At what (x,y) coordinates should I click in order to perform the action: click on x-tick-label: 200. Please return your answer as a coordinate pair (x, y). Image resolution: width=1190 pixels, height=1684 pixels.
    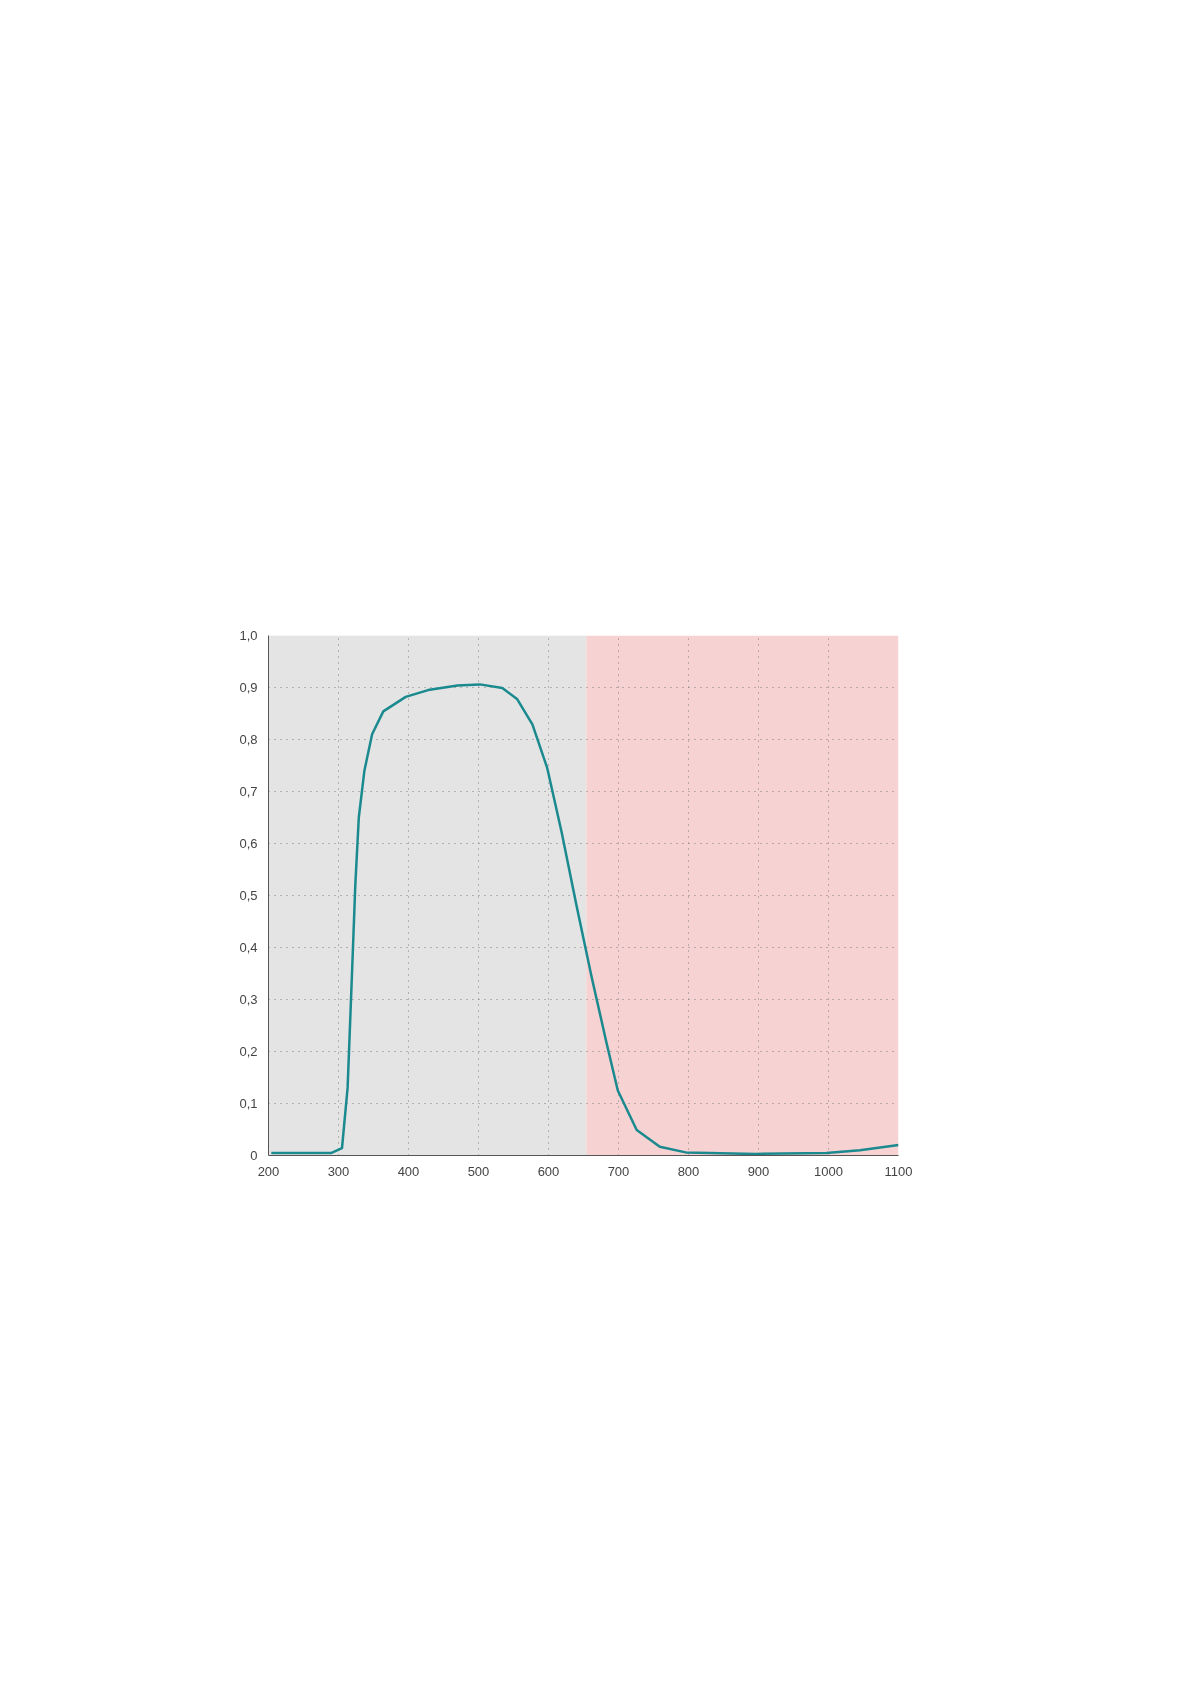
    Looking at the image, I should click on (268, 1171).